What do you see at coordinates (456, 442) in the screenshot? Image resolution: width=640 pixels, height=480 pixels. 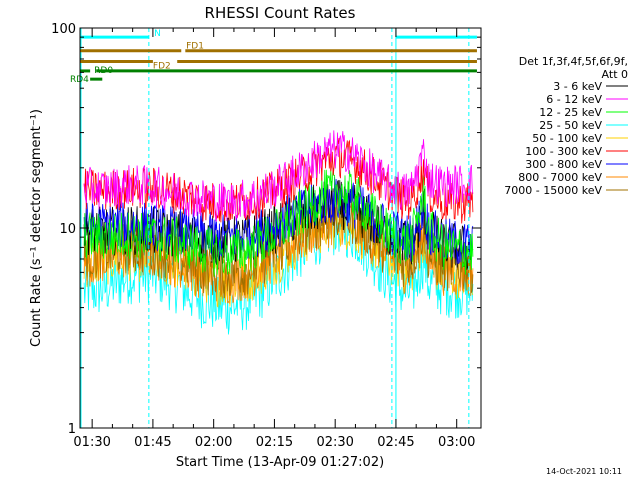 I see `x-tick-label-03-00: 03:00` at bounding box center [456, 442].